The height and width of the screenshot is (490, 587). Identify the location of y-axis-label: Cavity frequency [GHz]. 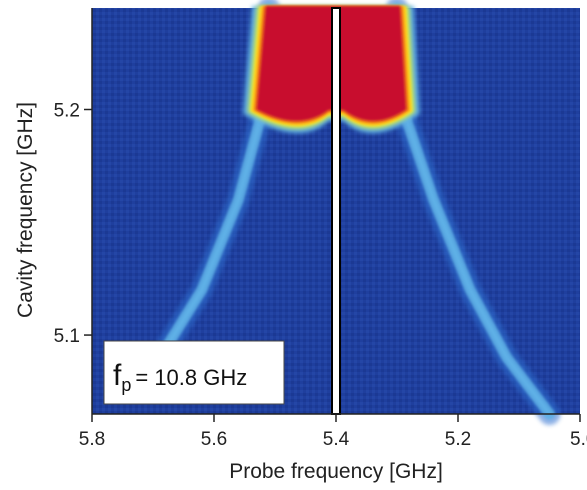
(25, 210).